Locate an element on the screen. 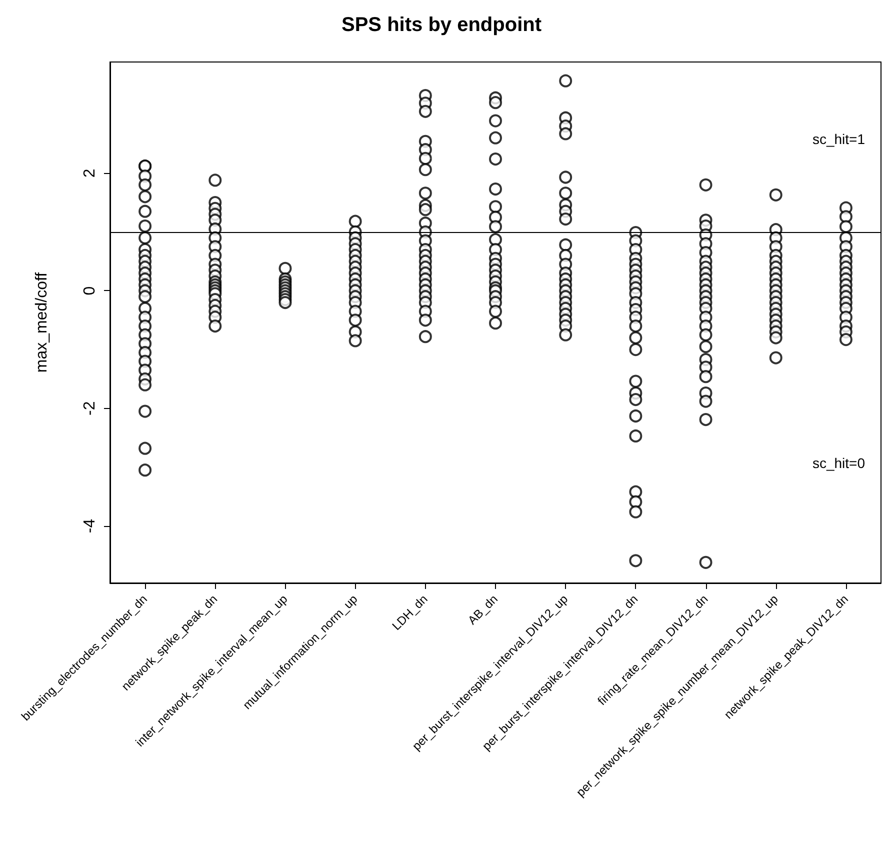  y-tick-label: -2 is located at coordinates (90, 408).